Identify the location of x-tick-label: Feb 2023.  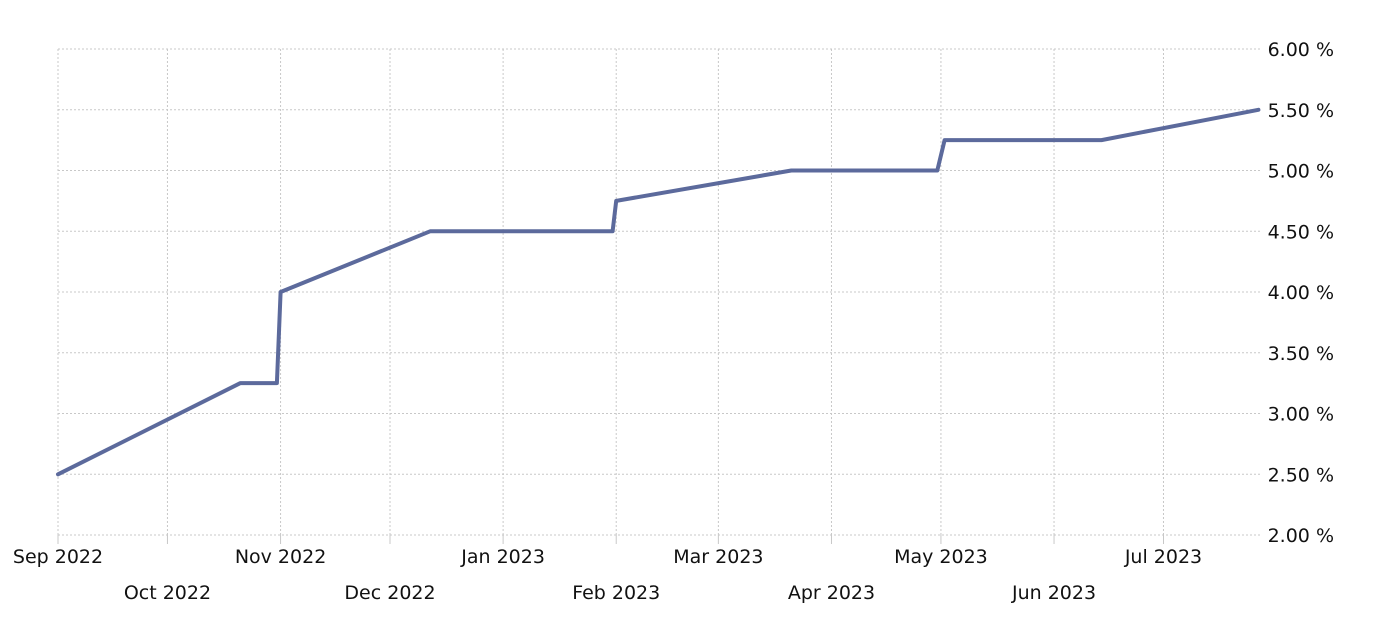
(616, 593).